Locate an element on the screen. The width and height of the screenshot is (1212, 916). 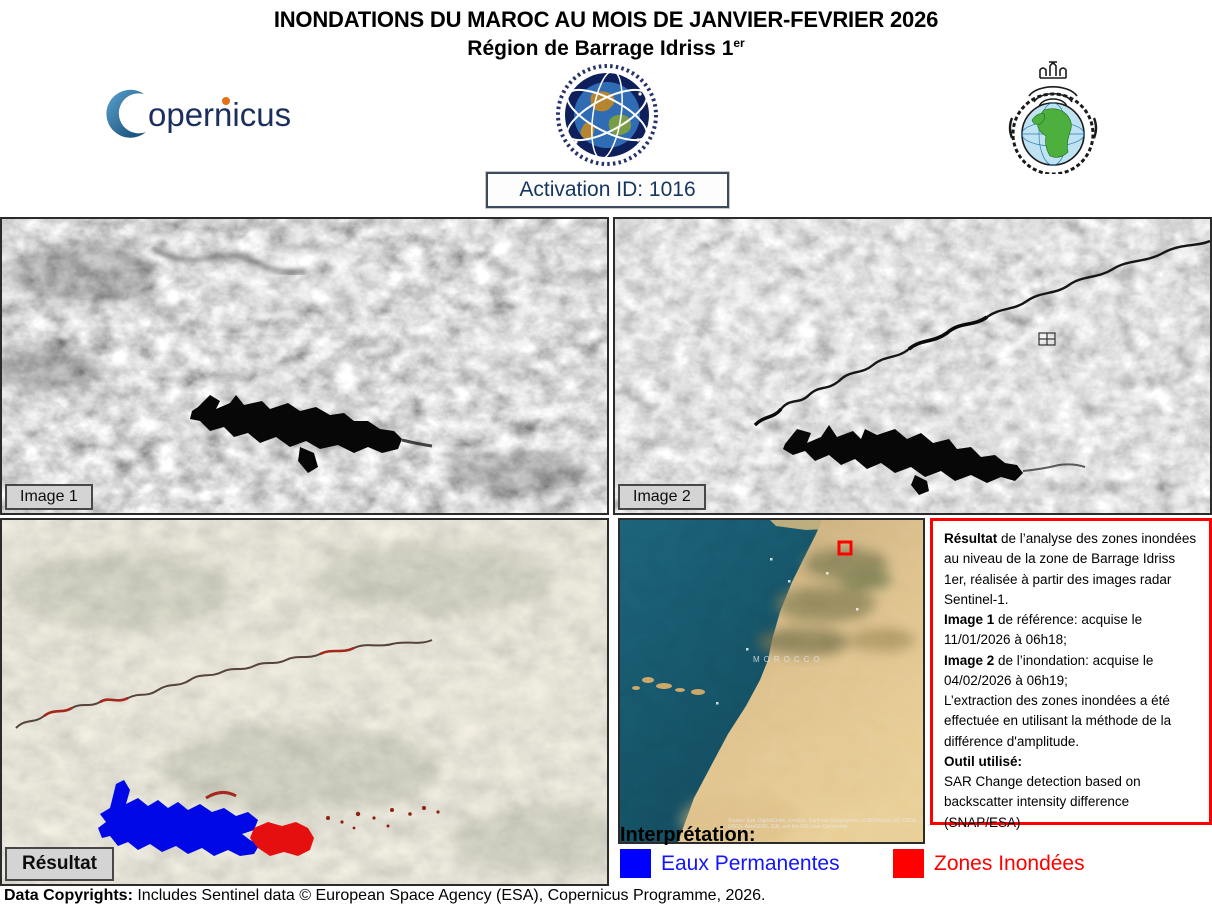
permanent-water is located at coordinates (179, 818).